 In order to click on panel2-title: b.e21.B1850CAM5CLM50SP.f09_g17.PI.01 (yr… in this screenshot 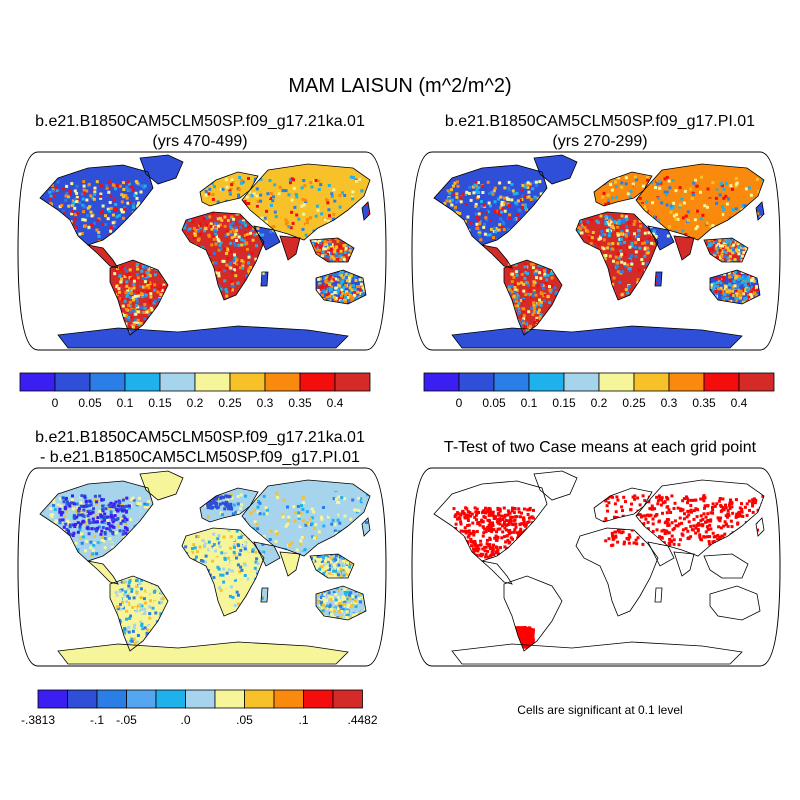, I will do `click(600, 132)`.